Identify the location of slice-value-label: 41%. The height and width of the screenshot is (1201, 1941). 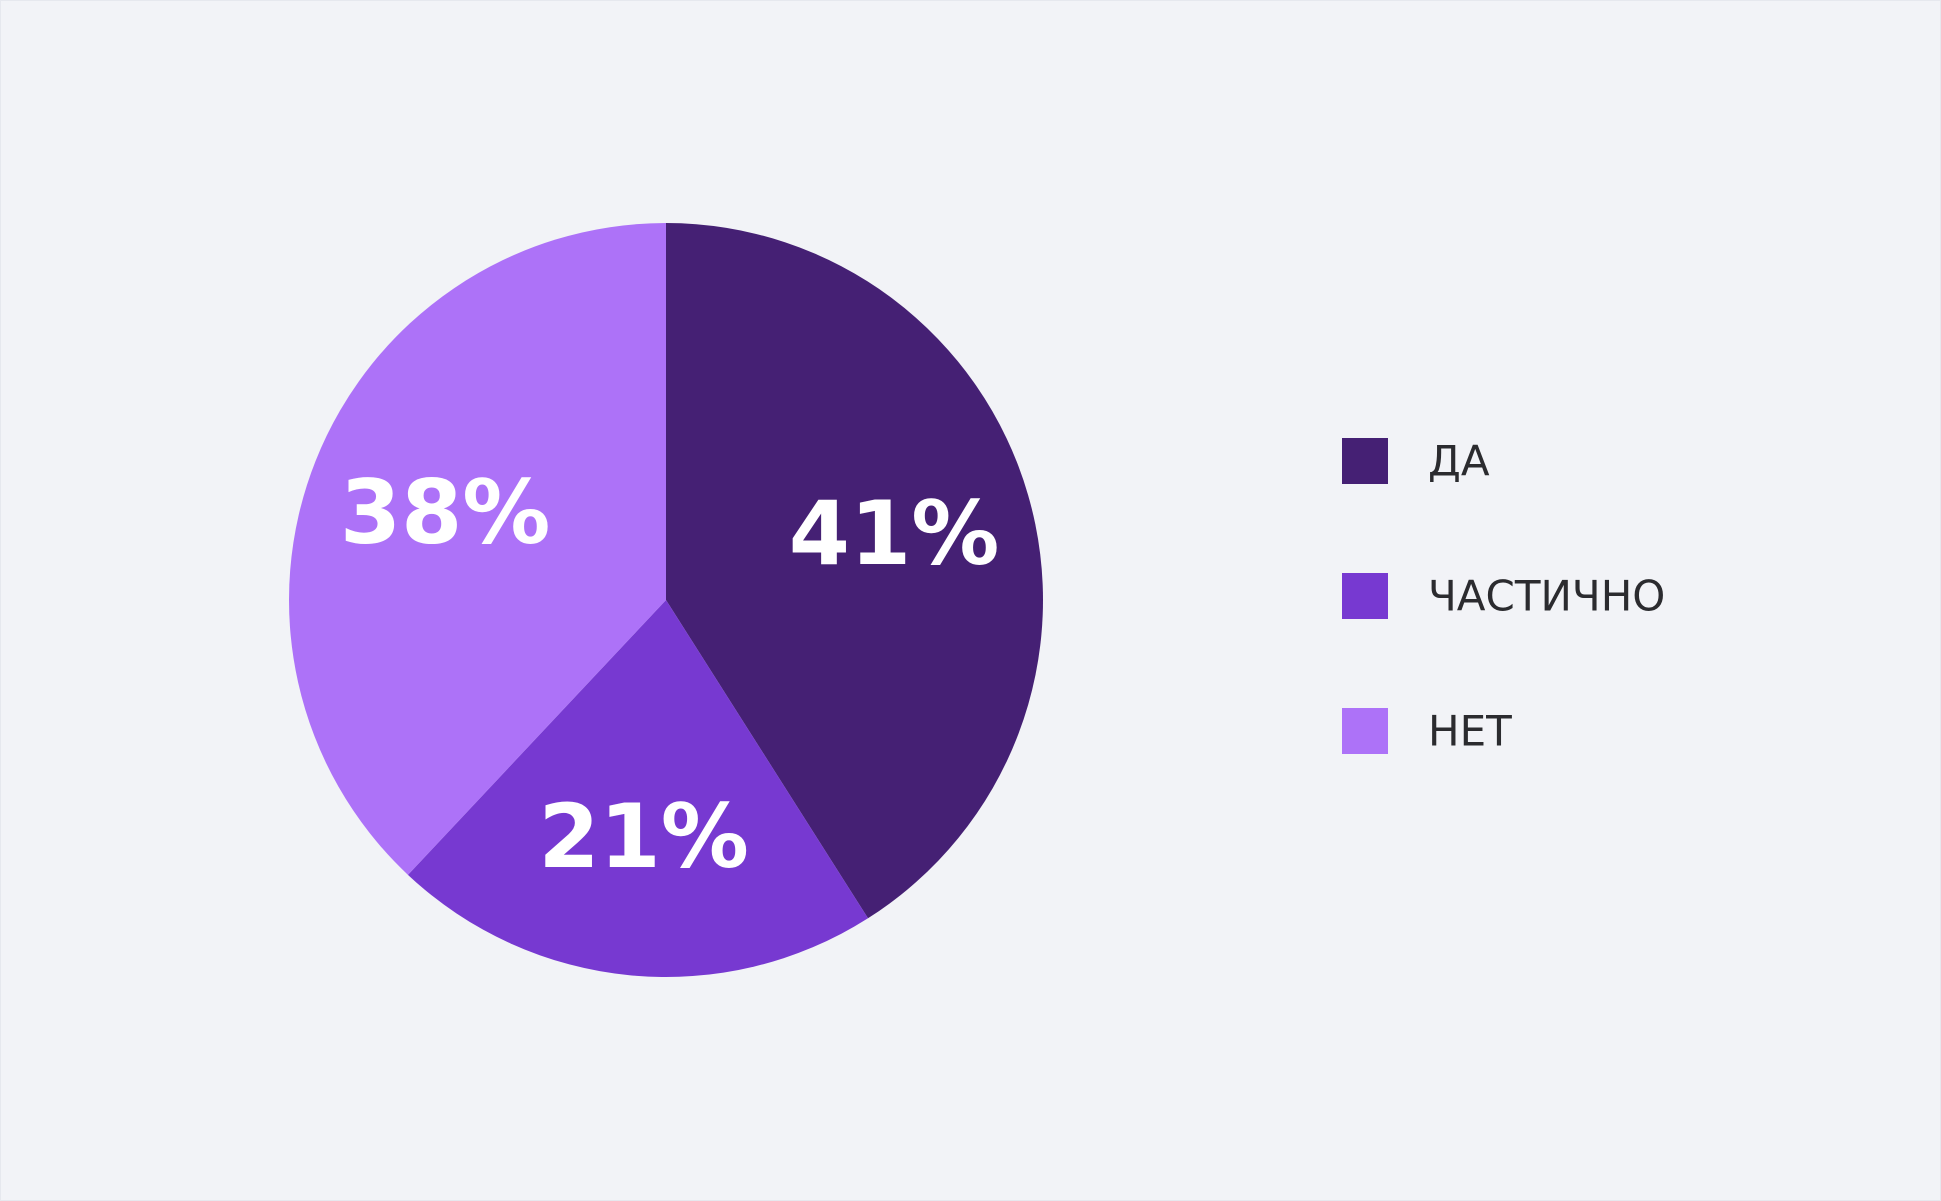
(894, 533).